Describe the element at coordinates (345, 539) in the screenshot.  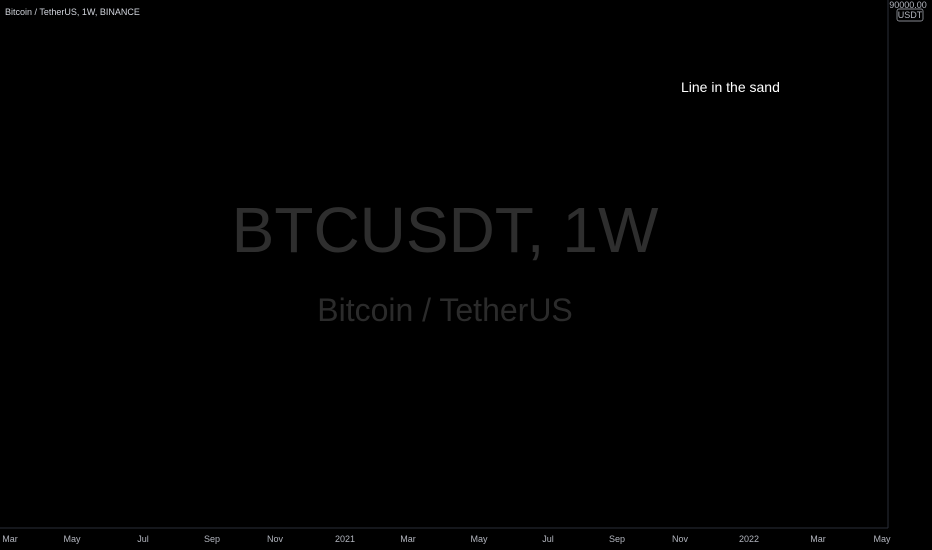
I see `time-tick-label: 2021` at that location.